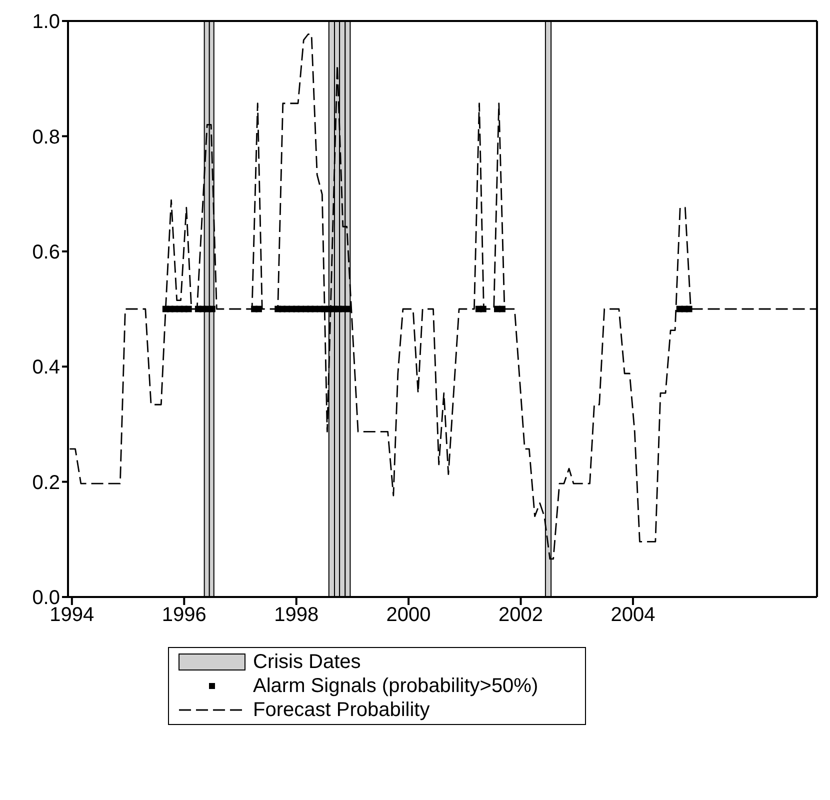  What do you see at coordinates (46, 253) in the screenshot?
I see `y-tick-label: 0.6` at bounding box center [46, 253].